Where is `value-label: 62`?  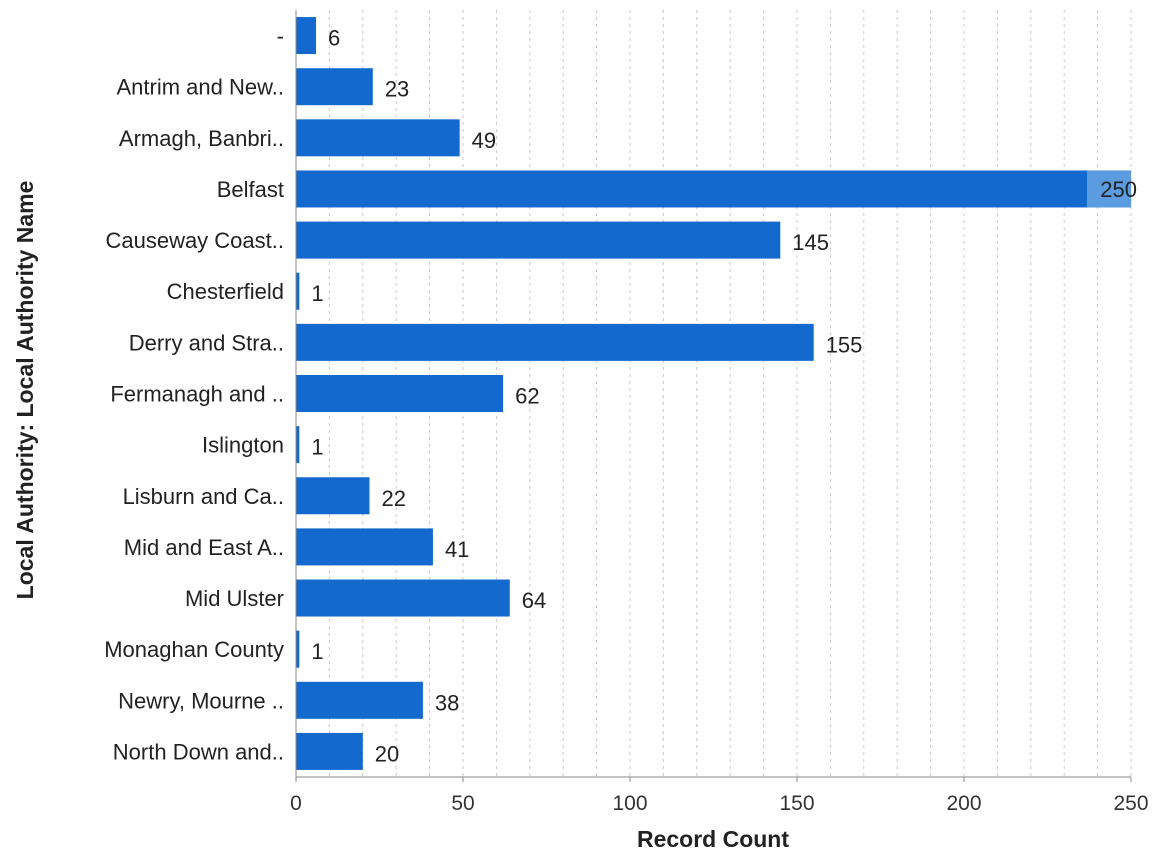
value-label: 62 is located at coordinates (527, 396).